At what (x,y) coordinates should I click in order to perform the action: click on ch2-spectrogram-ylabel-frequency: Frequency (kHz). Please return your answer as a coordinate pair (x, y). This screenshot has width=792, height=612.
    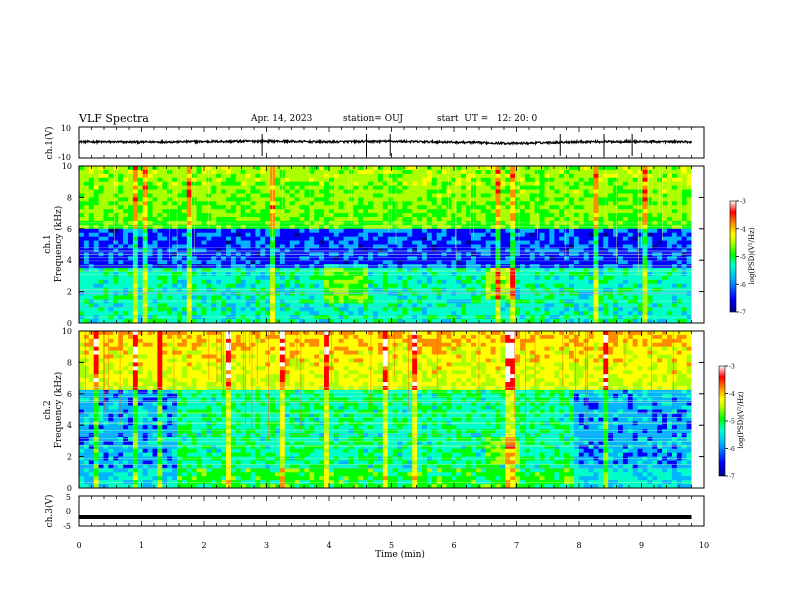
    Looking at the image, I should click on (58, 410).